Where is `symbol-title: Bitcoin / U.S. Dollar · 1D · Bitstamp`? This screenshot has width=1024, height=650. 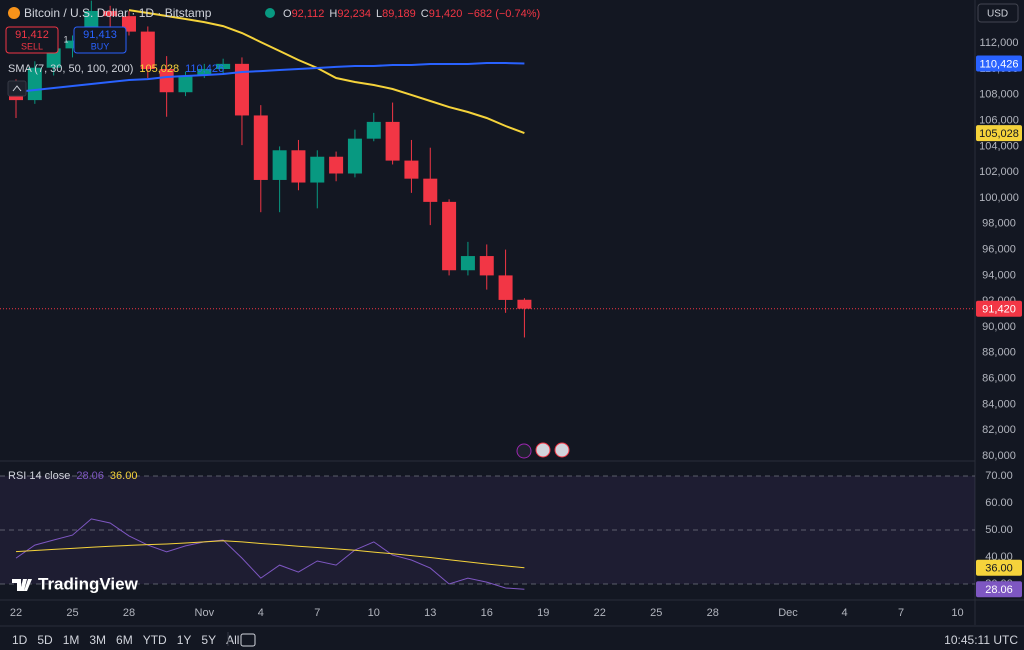 symbol-title: Bitcoin / U.S. Dollar · 1D · Bitstamp is located at coordinates (118, 13).